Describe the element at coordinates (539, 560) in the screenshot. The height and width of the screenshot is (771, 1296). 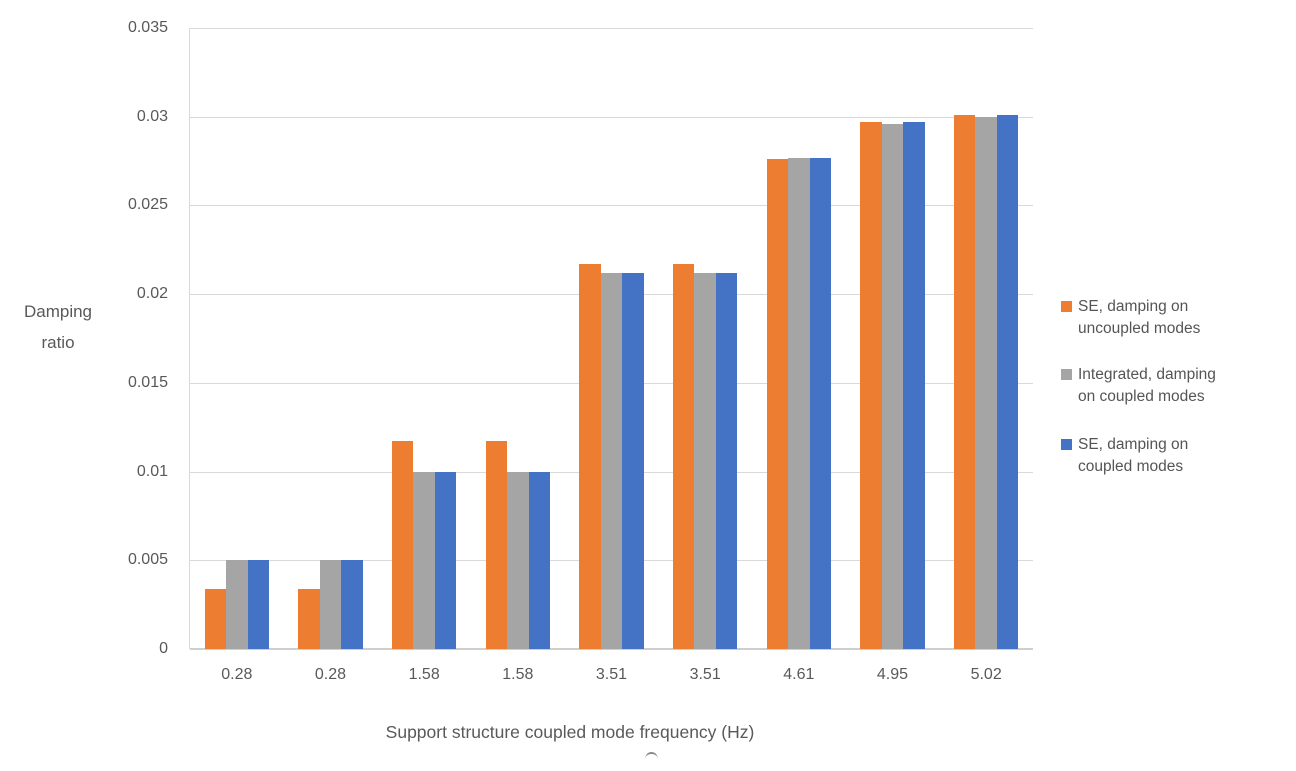
I see `bar-series3-group4` at that location.